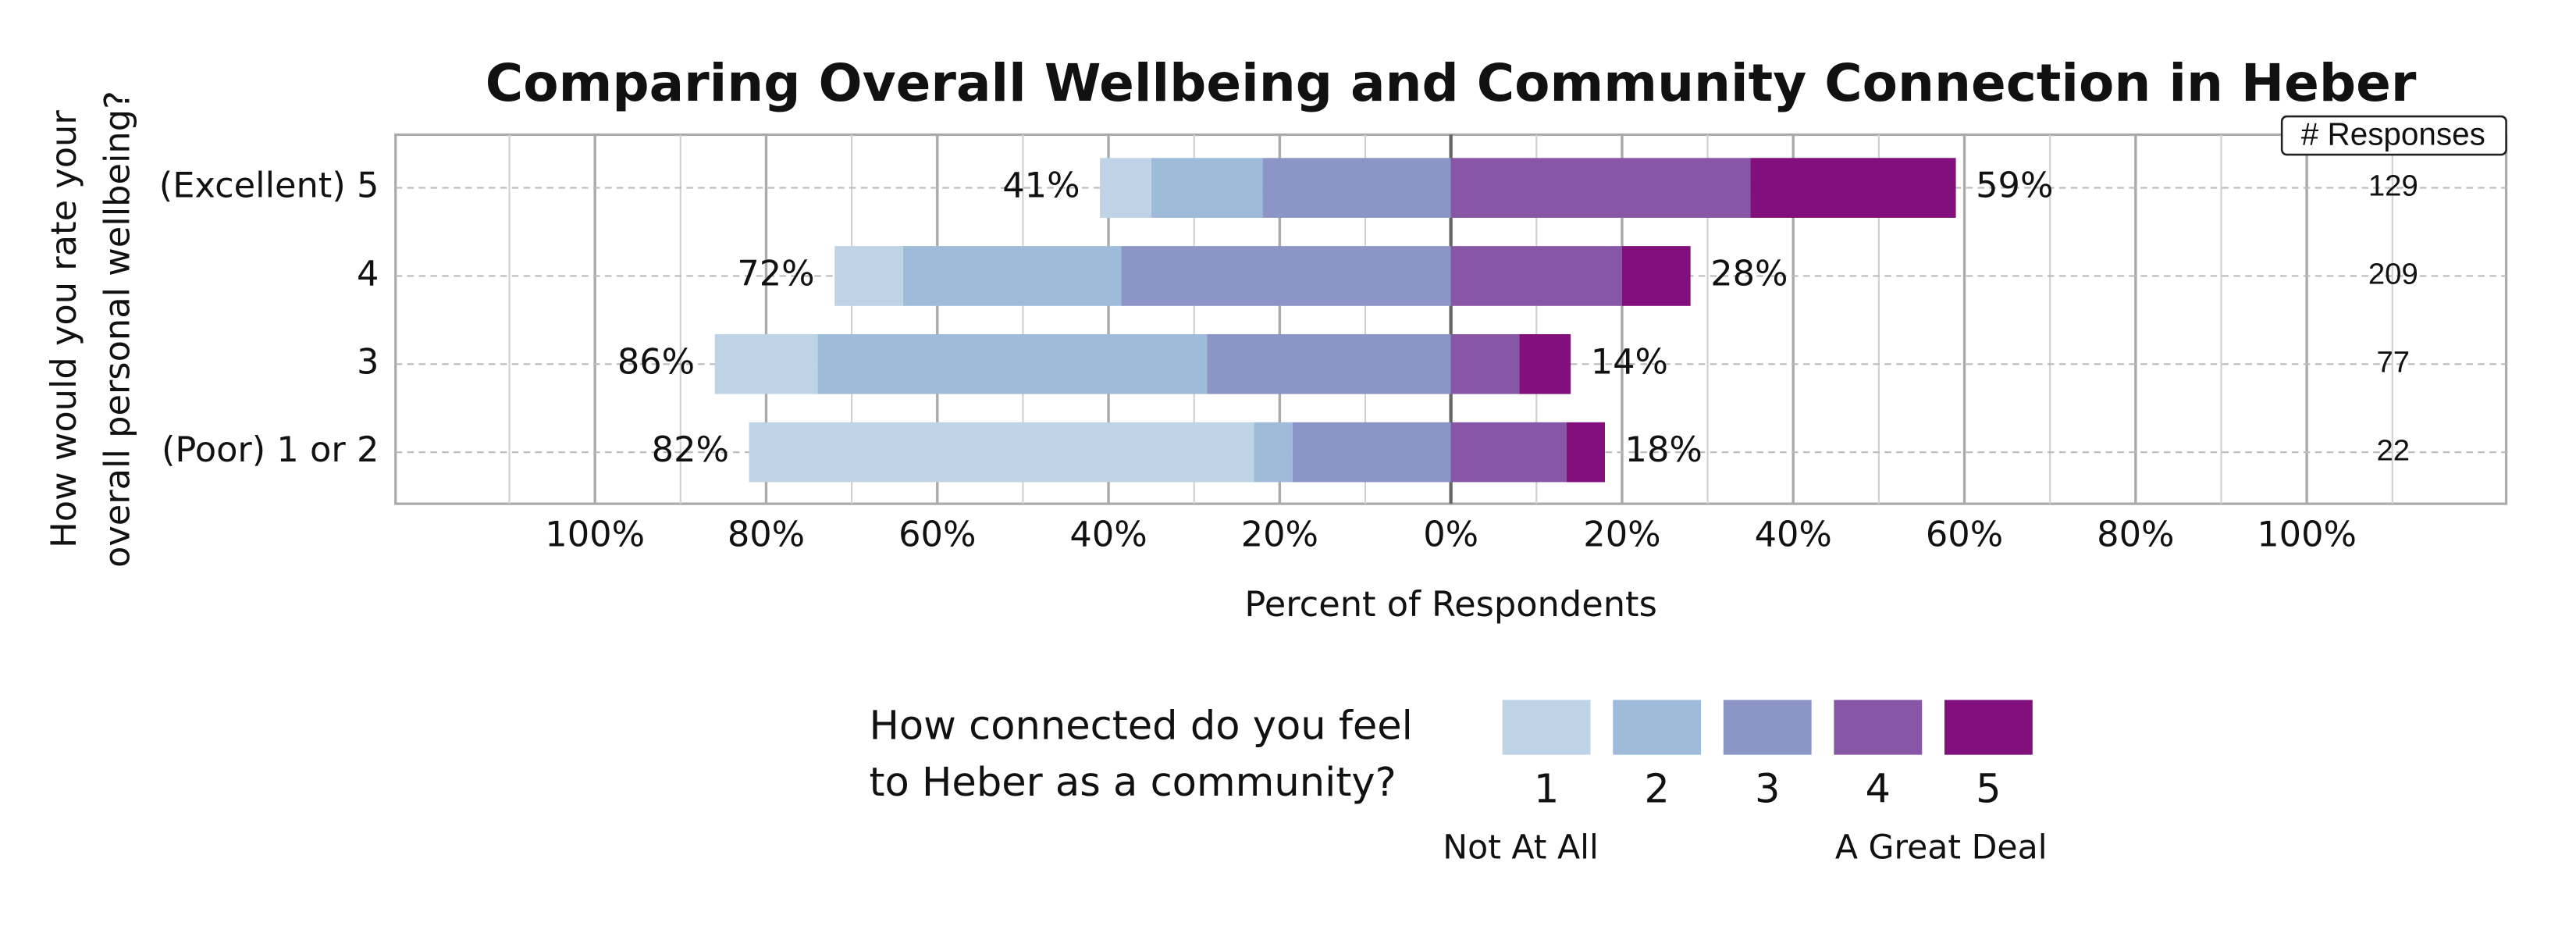 The width and height of the screenshot is (2576, 937). I want to click on right-total-label: 18%, so click(1664, 449).